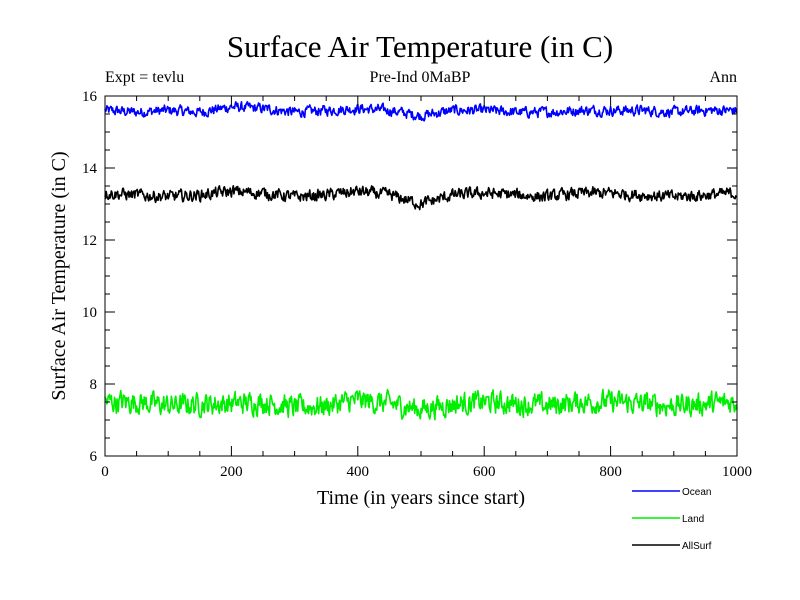  What do you see at coordinates (144, 77) in the screenshot?
I see `subtitle-left: Expt = tevlu` at bounding box center [144, 77].